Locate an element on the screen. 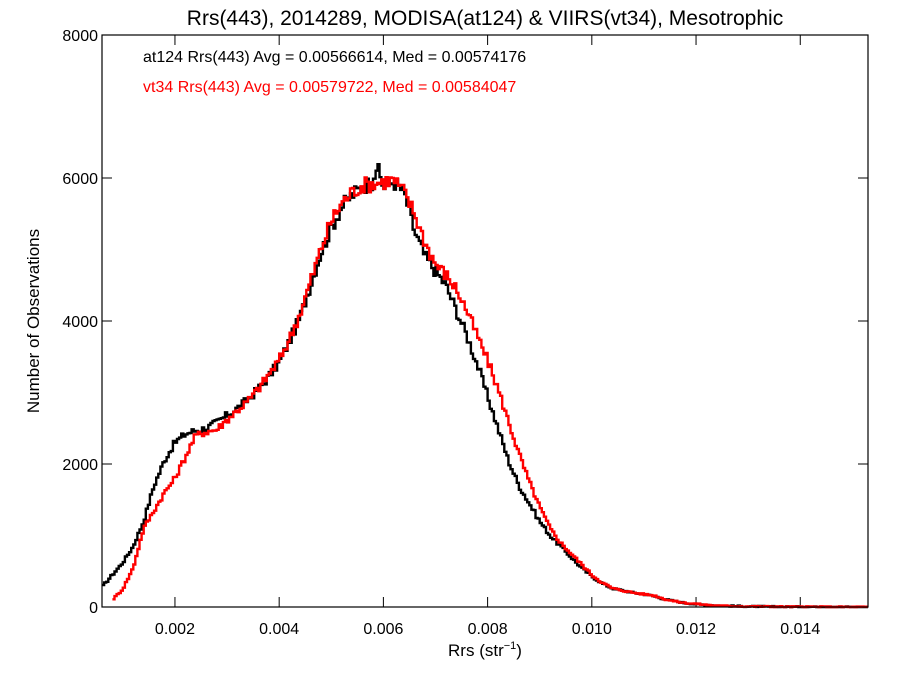  y-axis-label: Number of Observations is located at coordinates (33, 321).